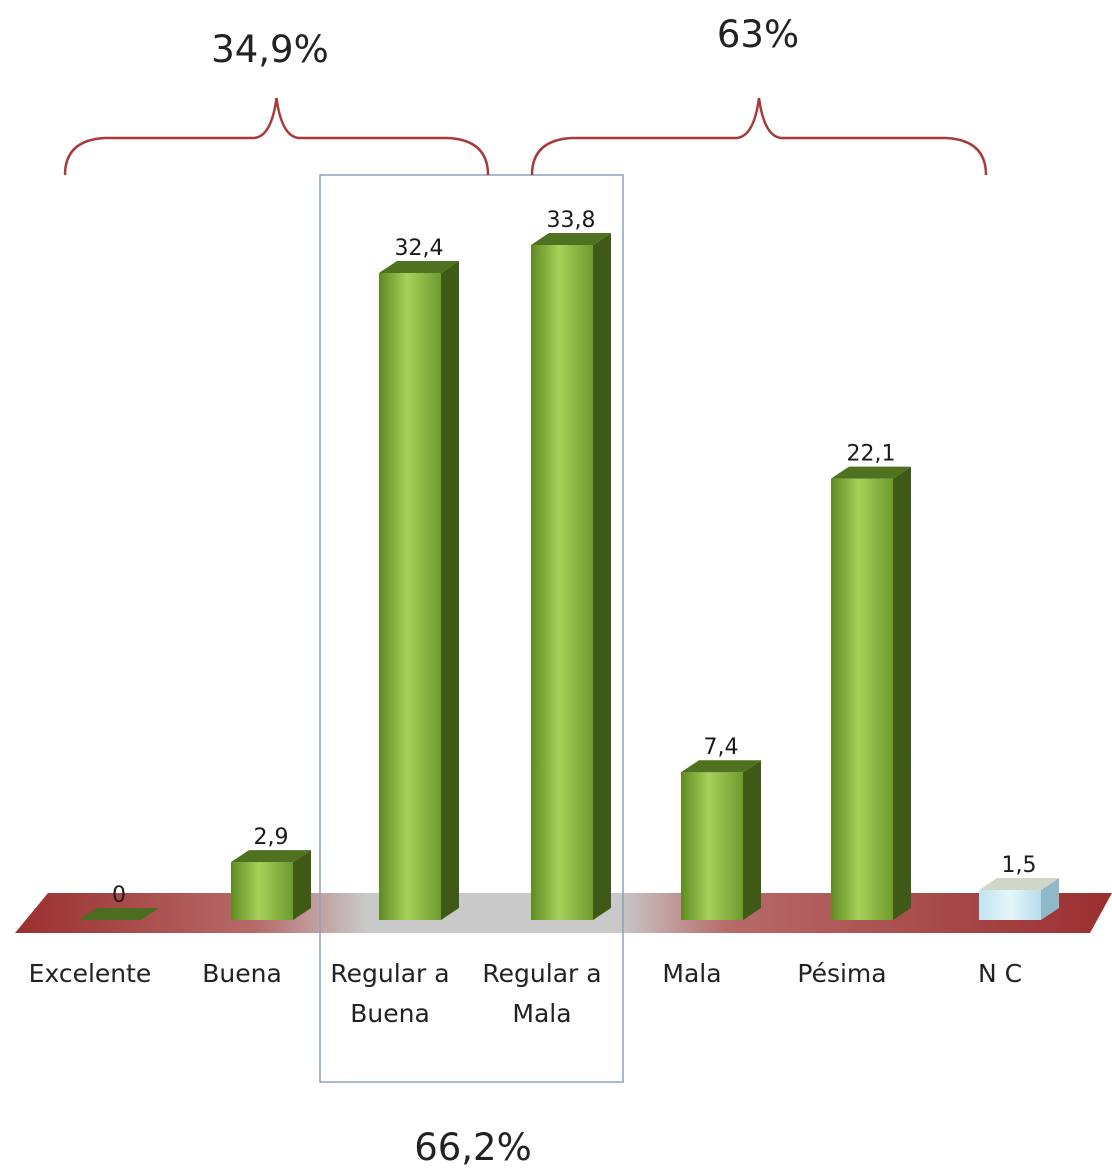 This screenshot has width=1112, height=1173. What do you see at coordinates (270, 49) in the screenshot?
I see `group-label-left: 34,9%` at bounding box center [270, 49].